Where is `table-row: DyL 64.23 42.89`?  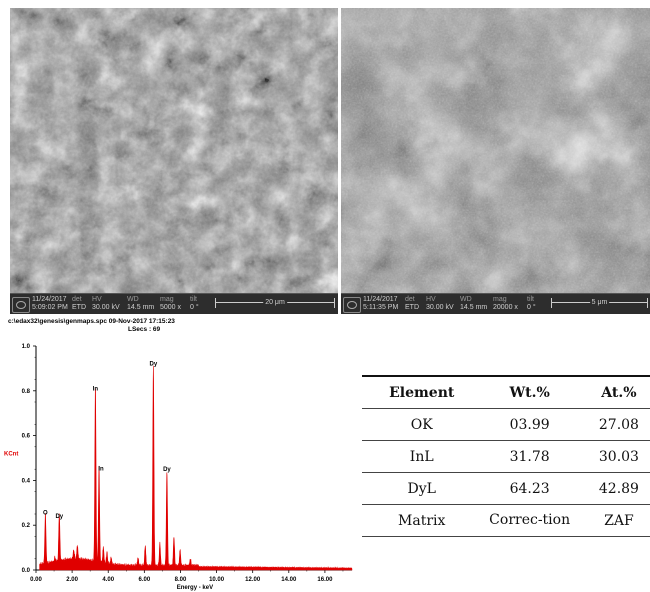
table-row: DyL 64.23 42.89 is located at coordinates (506, 488).